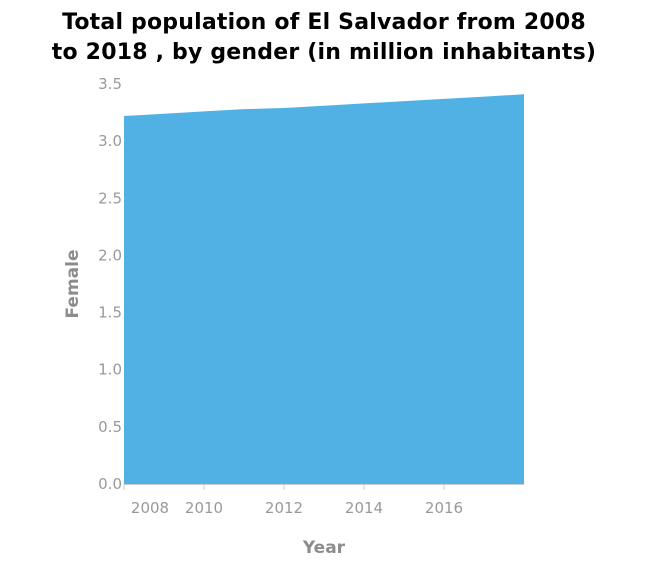 The height and width of the screenshot is (568, 648). I want to click on y-tick-label: 1.0, so click(110, 370).